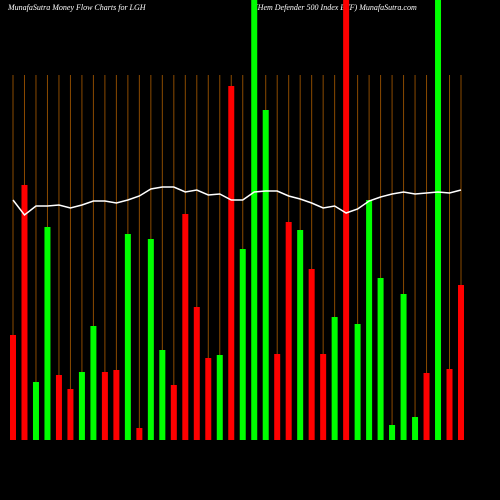 Image resolution: width=500 pixels, height=500 pixels. What do you see at coordinates (237, 201) in the screenshot?
I see `line` at bounding box center [237, 201].